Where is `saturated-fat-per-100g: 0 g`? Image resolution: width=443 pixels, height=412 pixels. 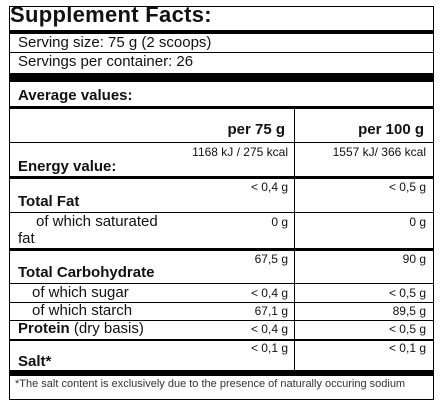
saturated-fat-per-100g: 0 g is located at coordinates (417, 222).